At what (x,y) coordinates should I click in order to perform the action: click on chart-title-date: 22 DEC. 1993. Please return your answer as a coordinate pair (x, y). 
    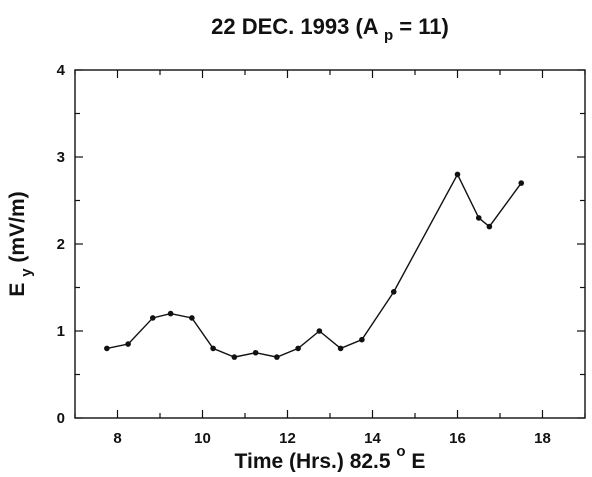
    Looking at the image, I should click on (280, 26).